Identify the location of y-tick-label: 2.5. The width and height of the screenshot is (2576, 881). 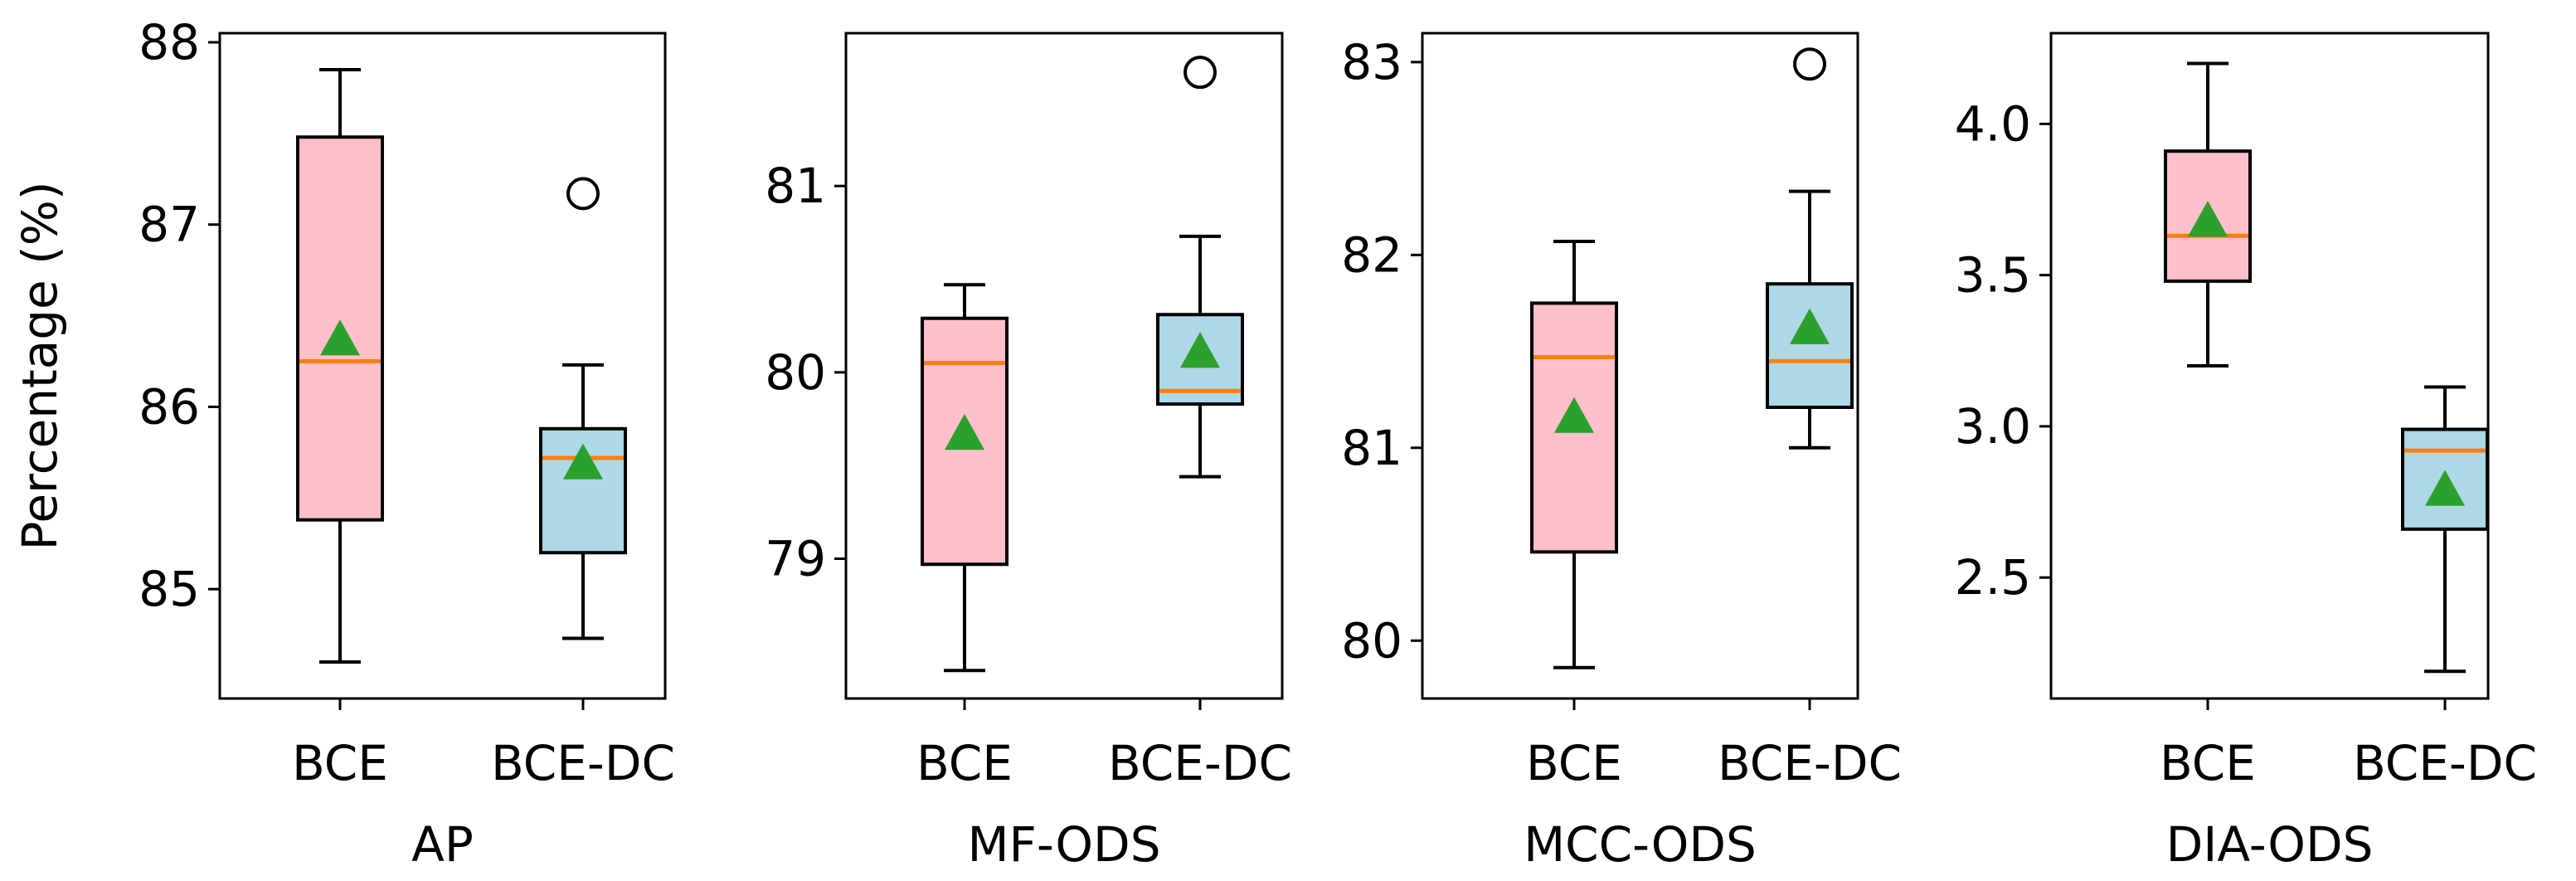
(1993, 577).